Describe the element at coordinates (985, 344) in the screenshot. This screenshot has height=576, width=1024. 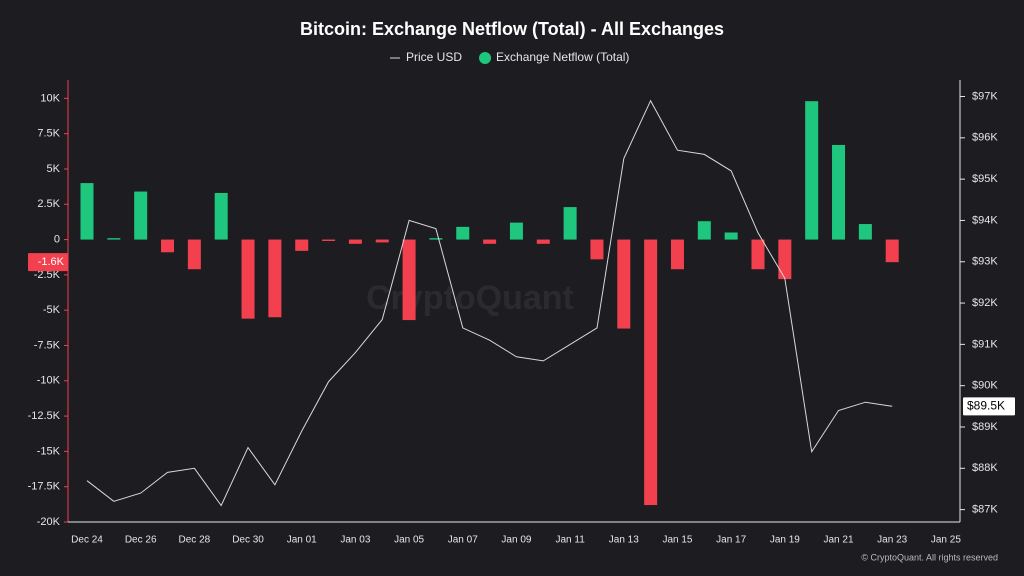
I see `y2-tick-label: $91K` at that location.